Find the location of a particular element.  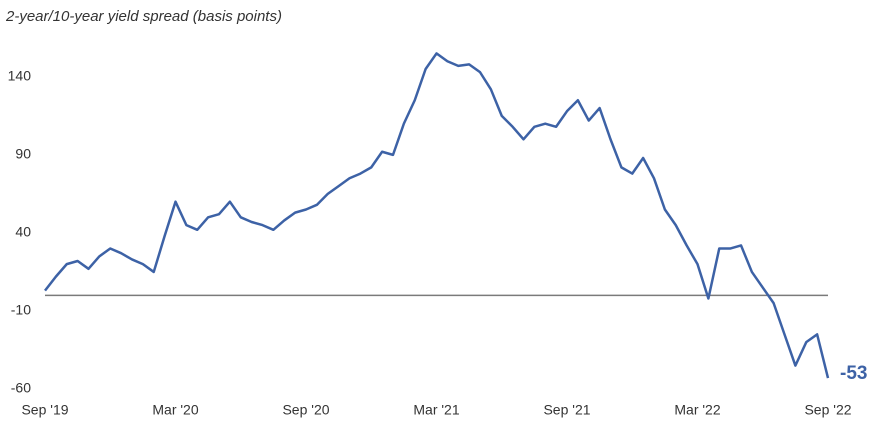

x-tick-label: Sep '20 is located at coordinates (305, 410).